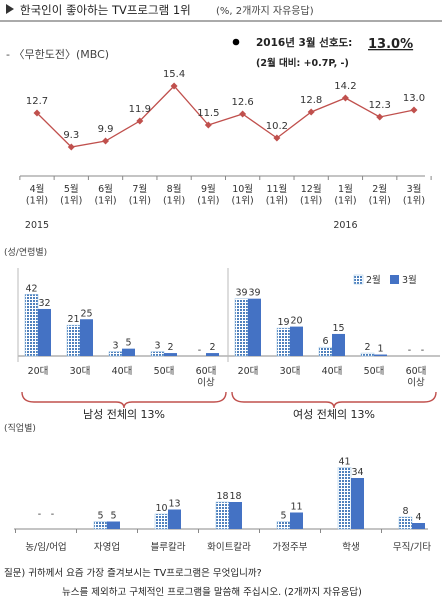 The width and height of the screenshot is (442, 608). Describe the element at coordinates (414, 195) in the screenshot. I see `x-tick-label: 3월 (1위)` at that location.